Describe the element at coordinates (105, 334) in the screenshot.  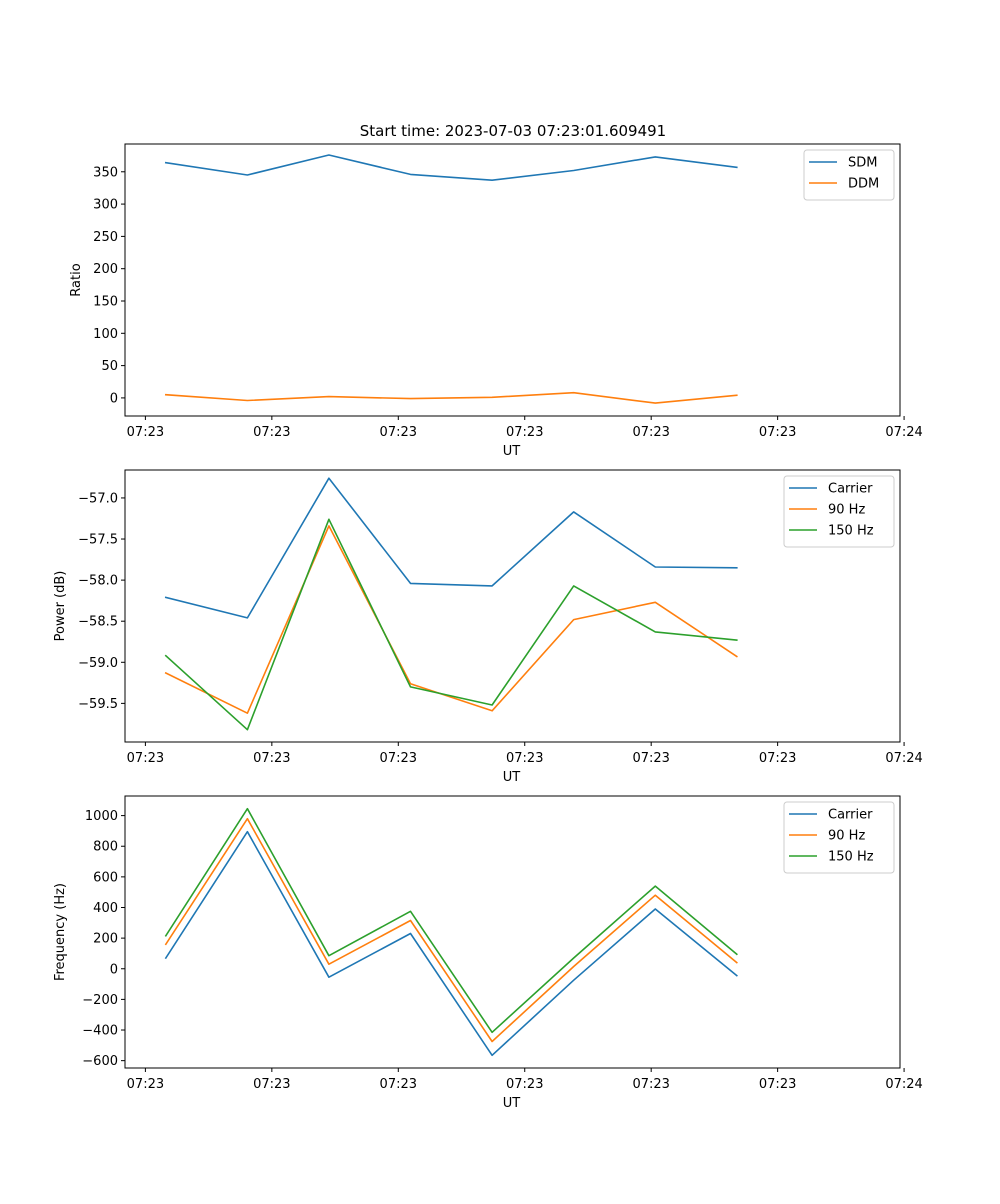
I see `y-tick-label: 100` at that location.